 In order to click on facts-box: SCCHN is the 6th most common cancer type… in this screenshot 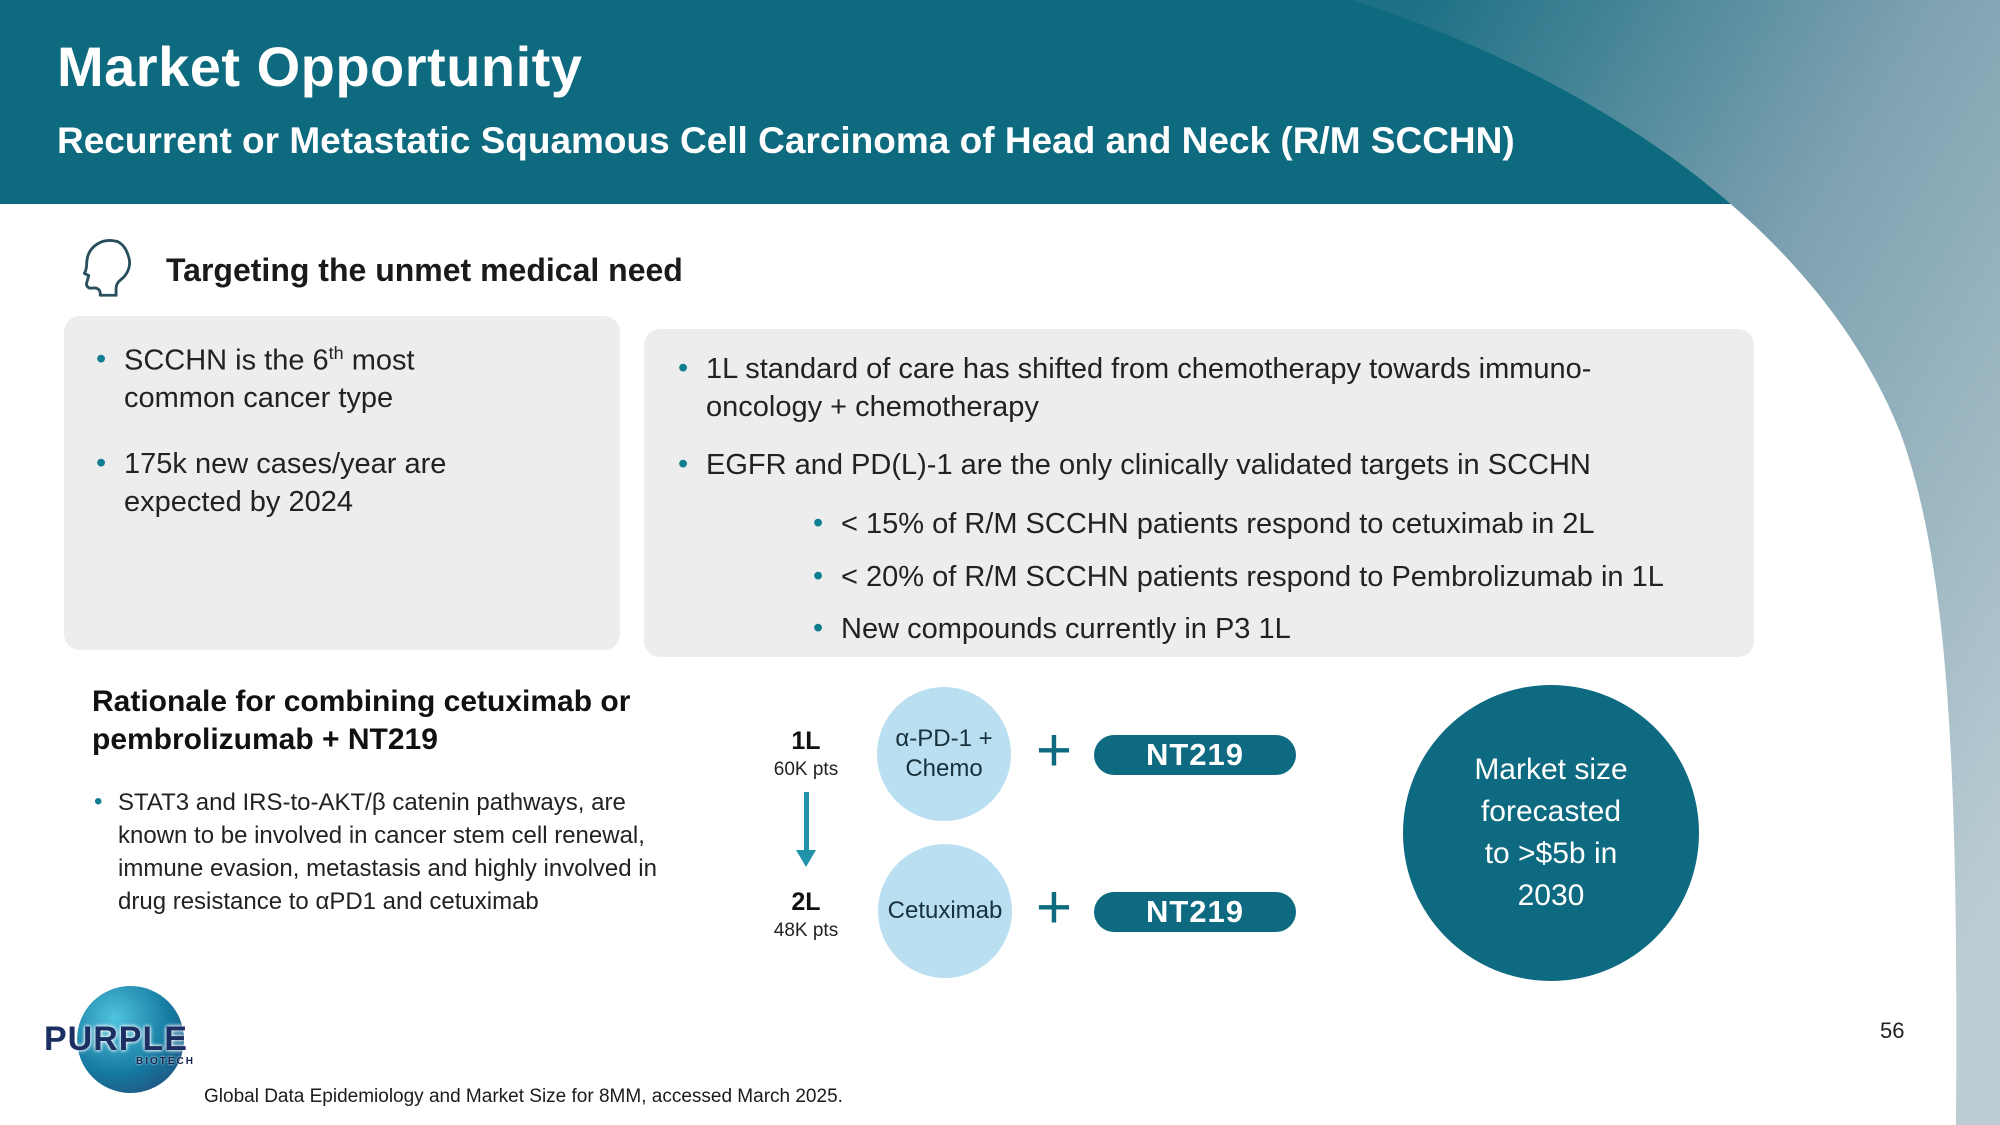, I will do `click(342, 483)`.